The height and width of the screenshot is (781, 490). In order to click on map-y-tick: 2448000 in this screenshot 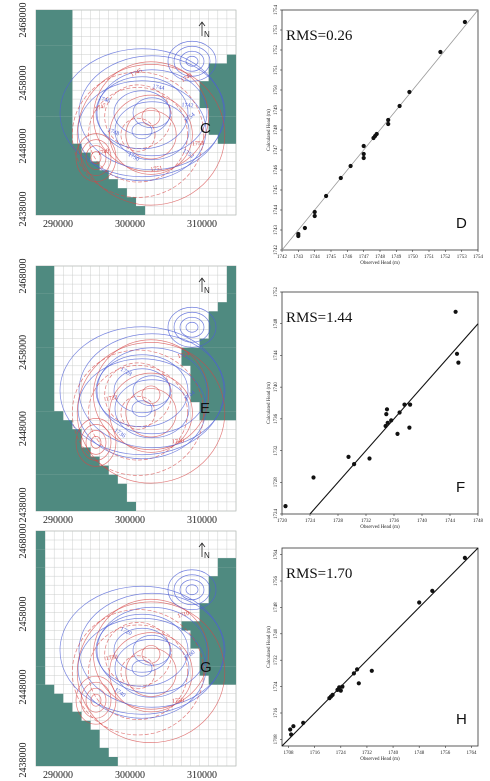, I will do `click(23, 428)`.